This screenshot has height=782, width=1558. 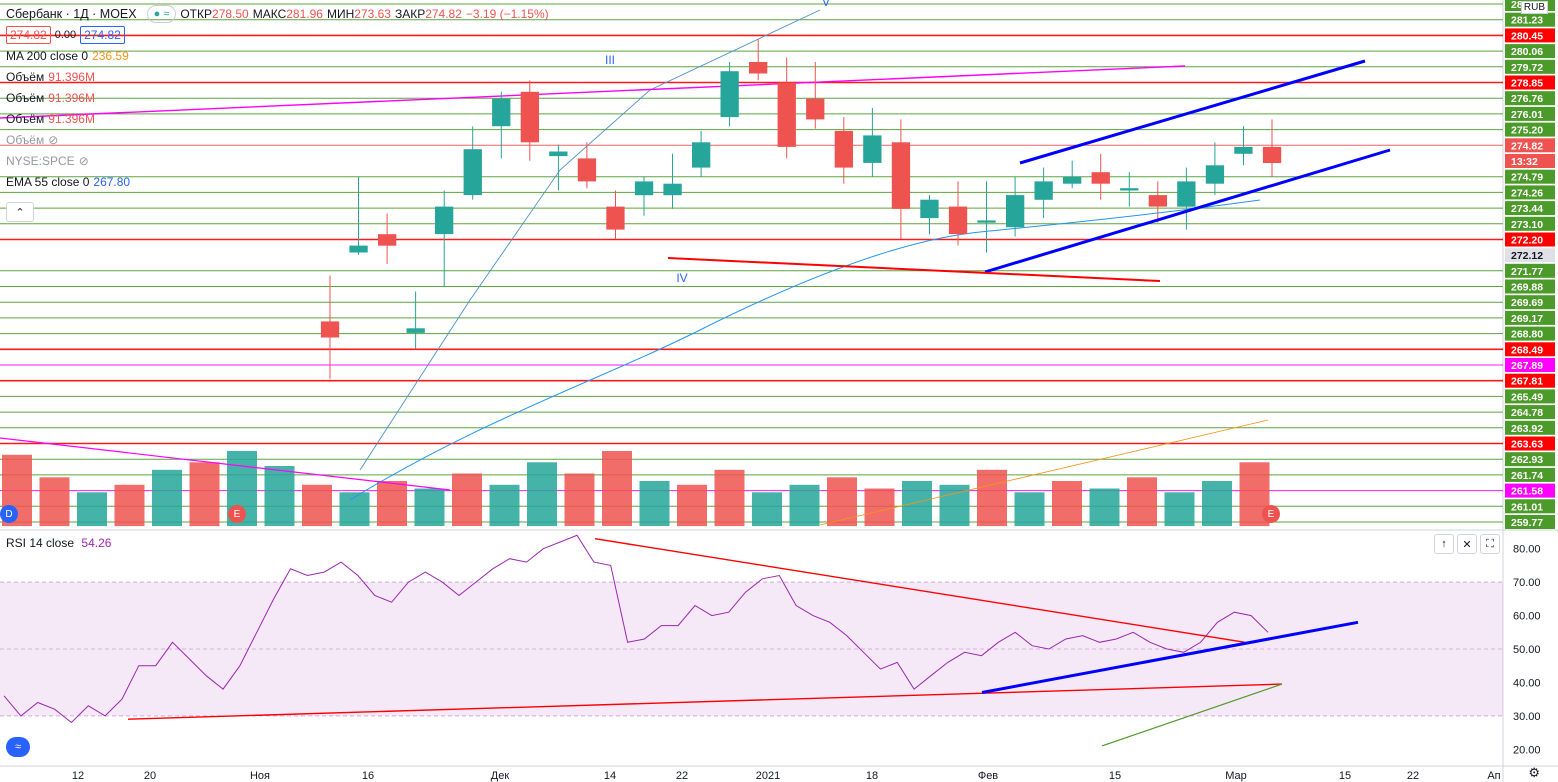 I want to click on dividend-event: D, so click(x=9, y=514).